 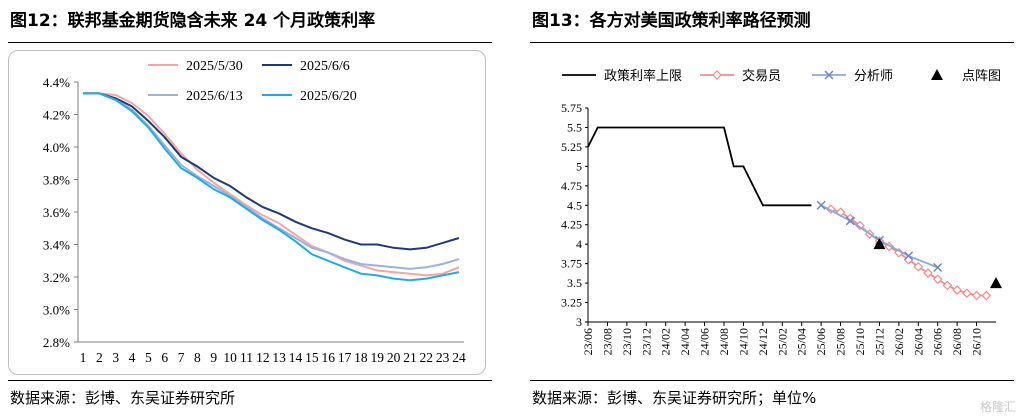 What do you see at coordinates (197, 357) in the screenshot?
I see `x-tick-label: 8` at bounding box center [197, 357].